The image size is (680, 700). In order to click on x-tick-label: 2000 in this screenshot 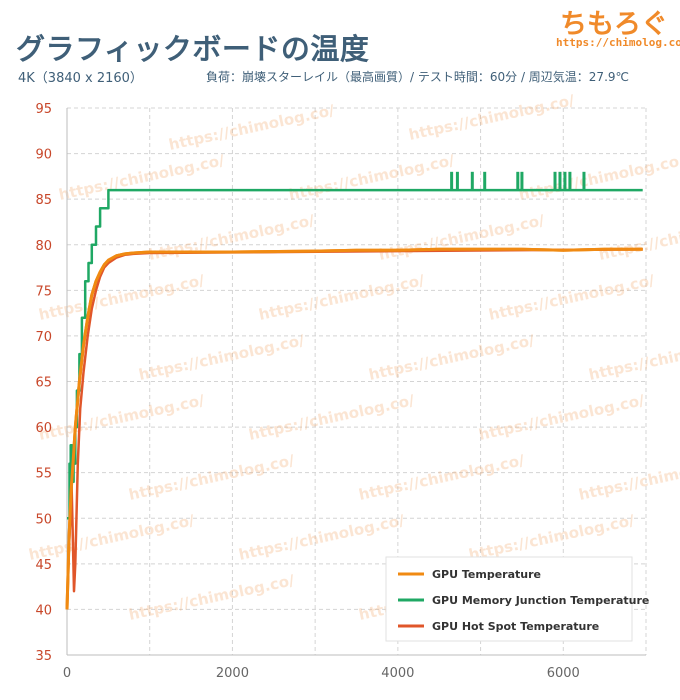, I will do `click(232, 673)`.